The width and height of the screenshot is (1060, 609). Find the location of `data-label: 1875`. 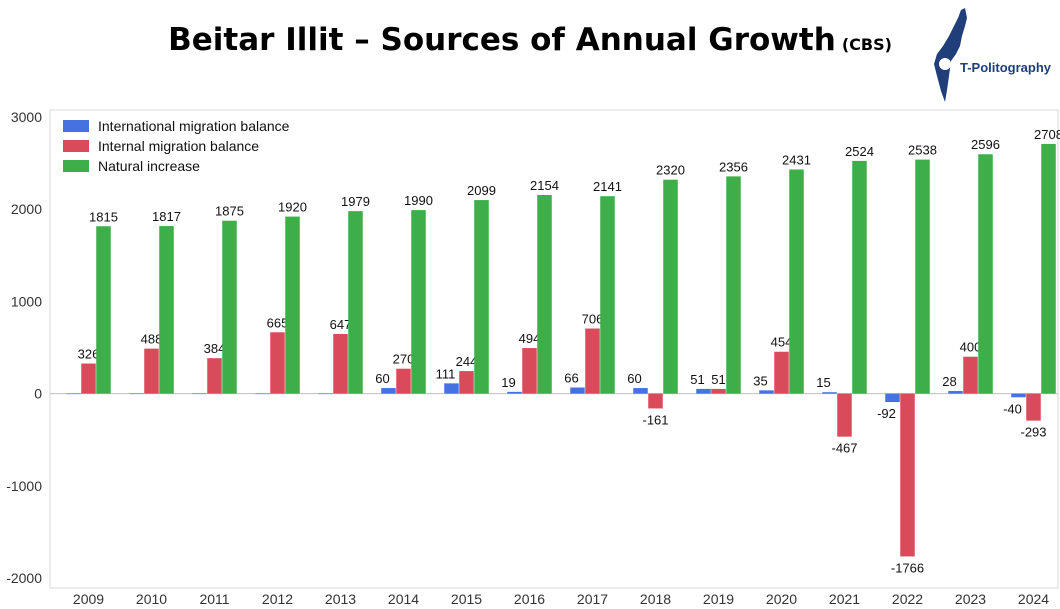

data-label: 1875 is located at coordinates (229, 211).